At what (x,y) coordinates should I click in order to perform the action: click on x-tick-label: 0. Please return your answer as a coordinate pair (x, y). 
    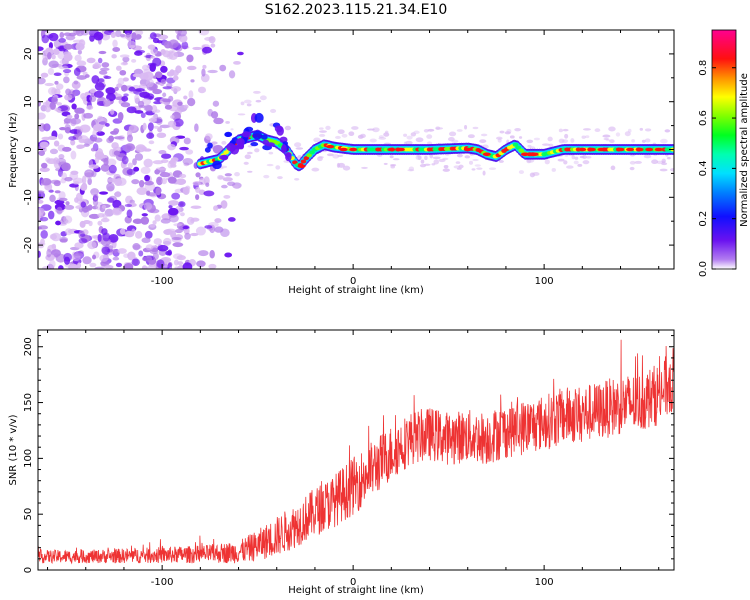
    Looking at the image, I should click on (353, 582).